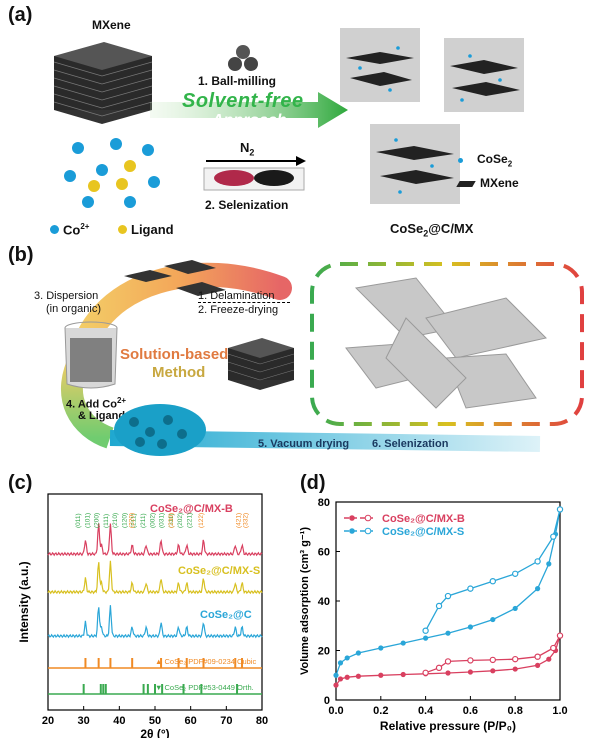 The height and width of the screenshot is (738, 590). Describe the element at coordinates (305, 601) in the screenshot. I see `y-axis-label: Volume adsorption (cm³ g⁻¹)` at that location.